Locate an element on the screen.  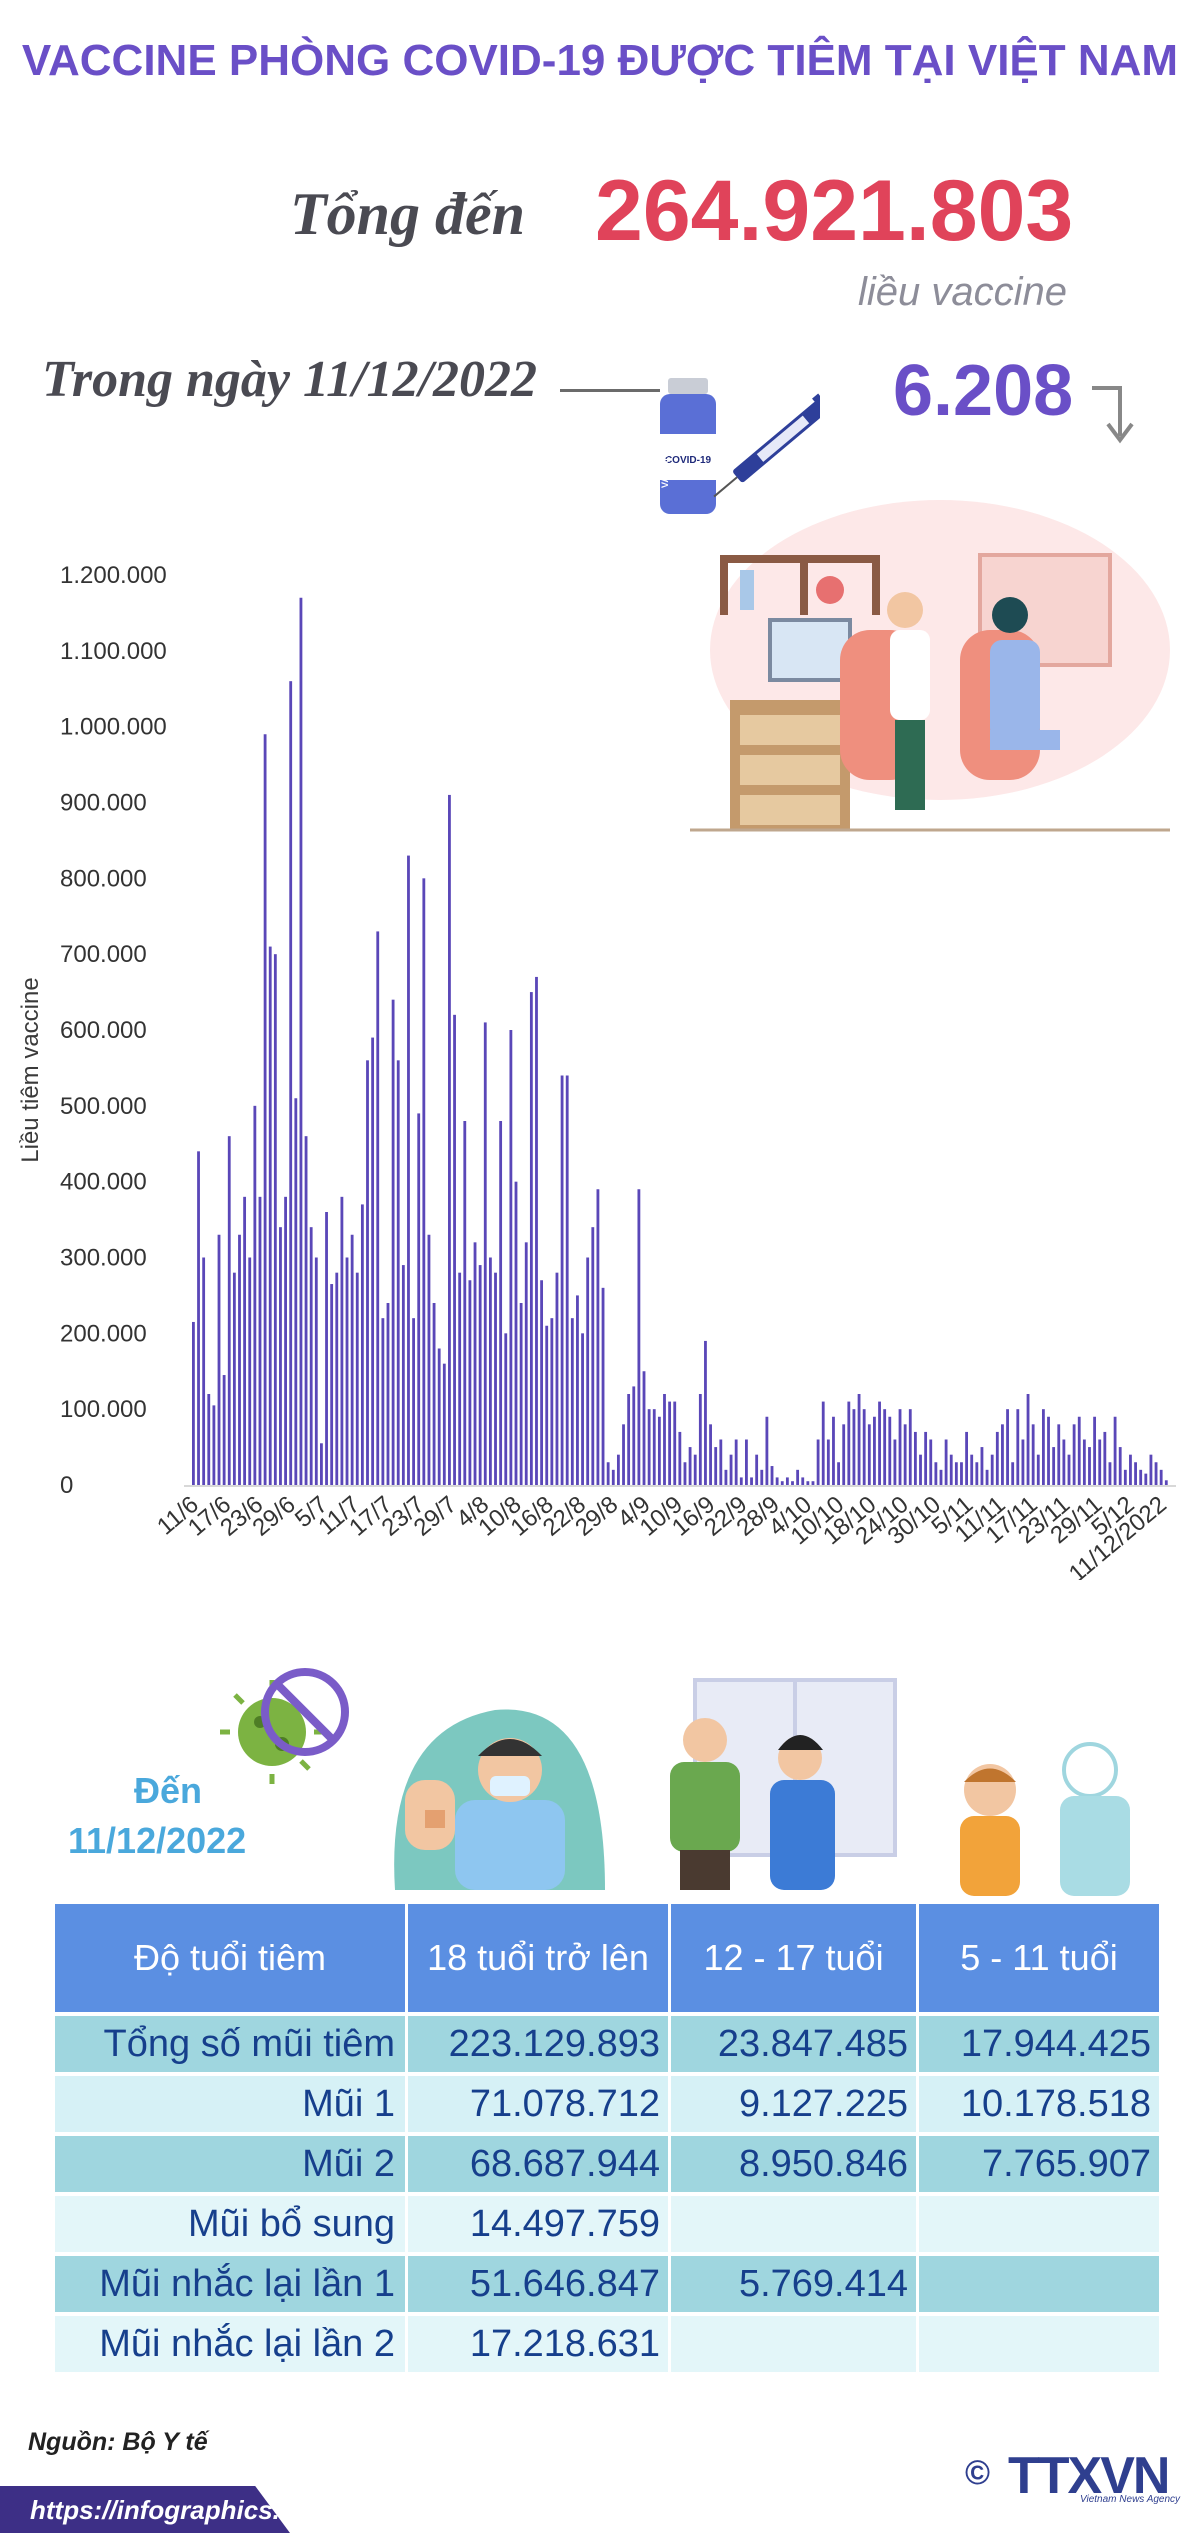
total-value: 264.921.803 is located at coordinates (834, 211).